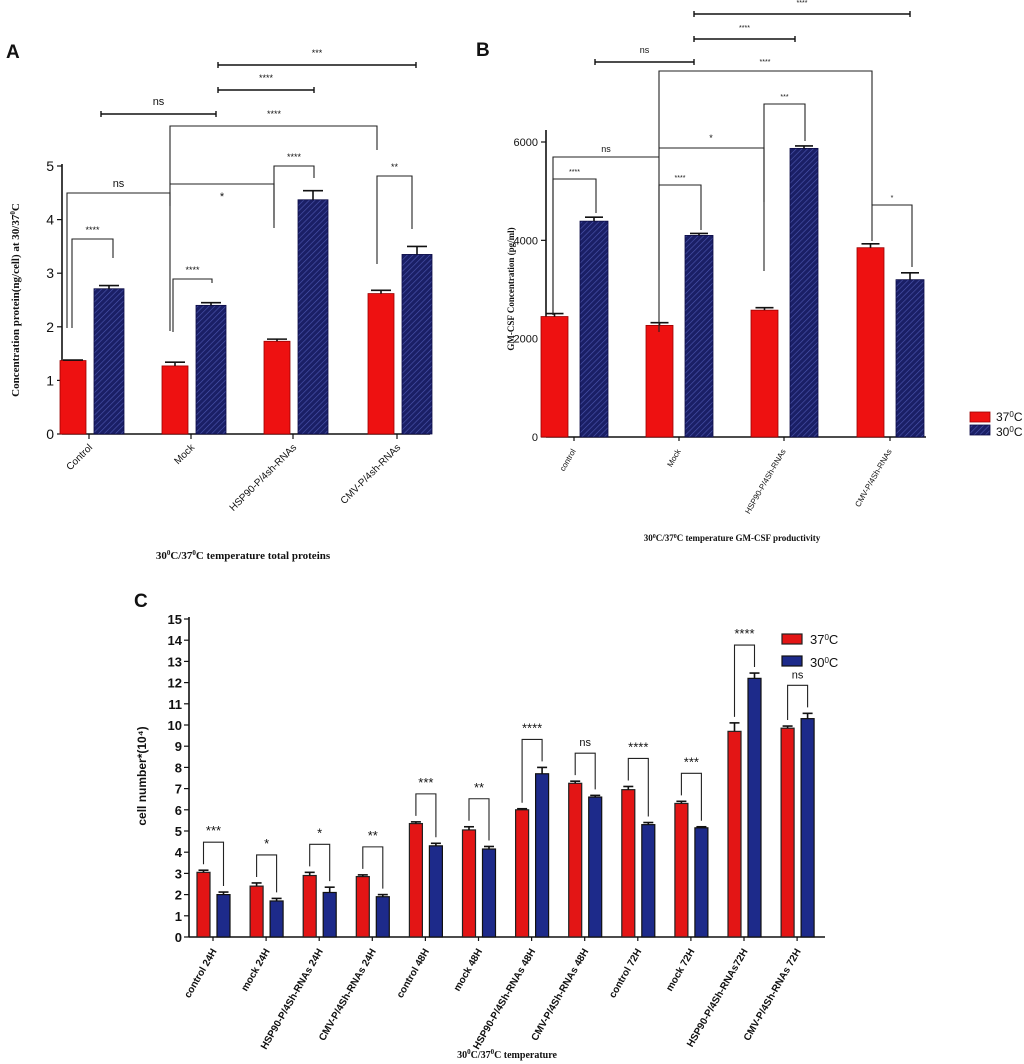 This screenshot has width=1024, height=1064. I want to click on x-tick-label: HSP90-P/4Sh-RNAs72H, so click(717, 998).